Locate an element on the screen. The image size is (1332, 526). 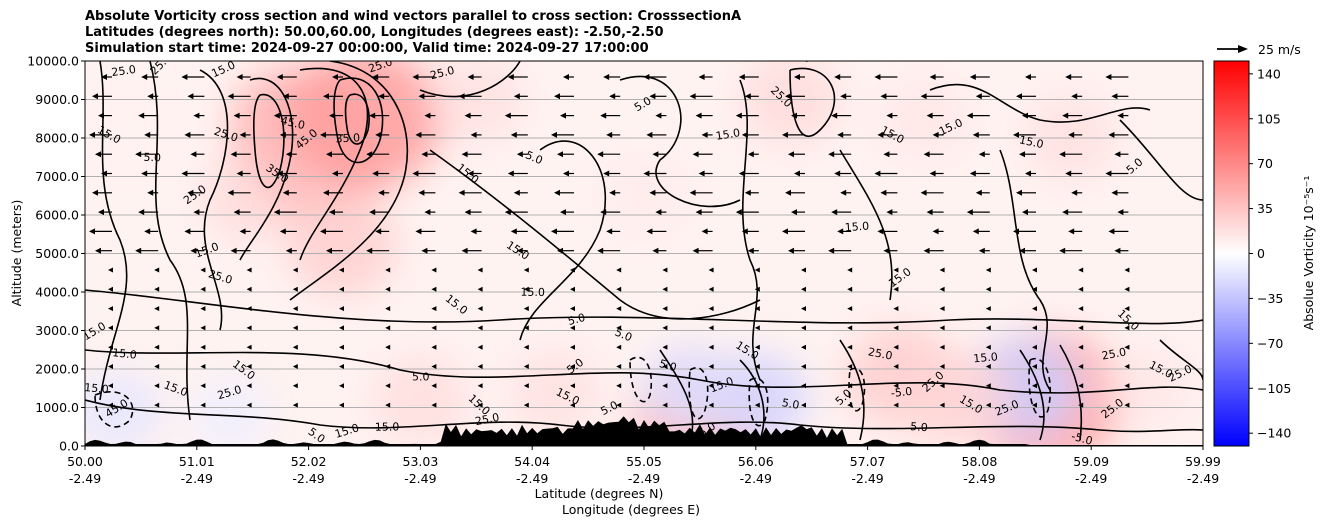
y-tick-label: 2000.0 is located at coordinates (57, 369).